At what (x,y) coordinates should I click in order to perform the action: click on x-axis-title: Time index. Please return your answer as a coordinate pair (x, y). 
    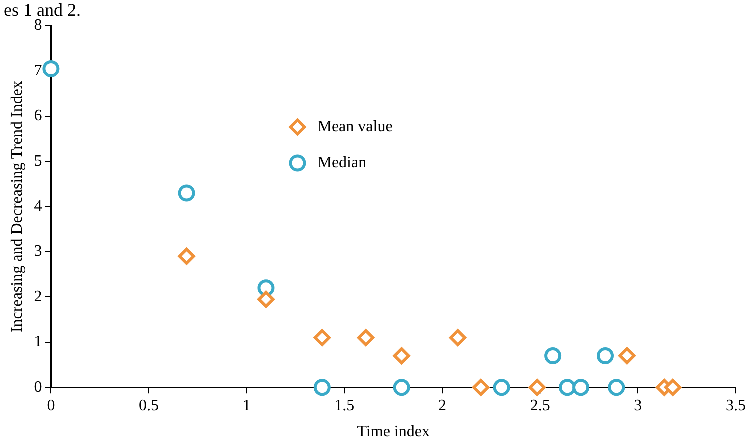
    Looking at the image, I should click on (393, 432).